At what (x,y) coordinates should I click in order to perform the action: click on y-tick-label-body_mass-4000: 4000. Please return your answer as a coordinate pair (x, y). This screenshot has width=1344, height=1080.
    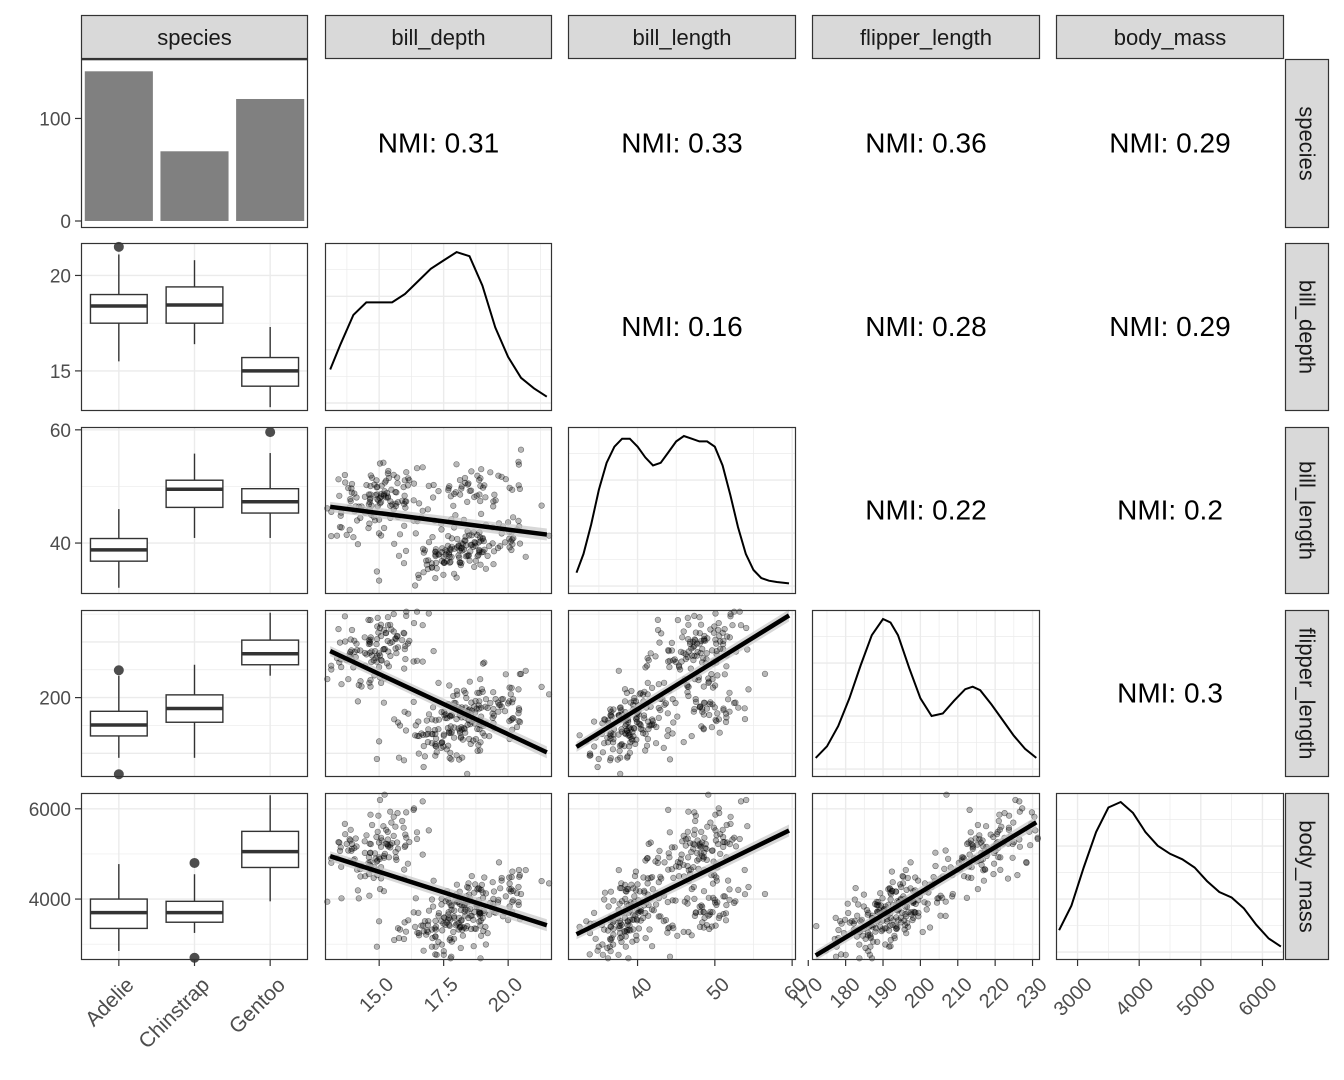
    Looking at the image, I should click on (50, 900).